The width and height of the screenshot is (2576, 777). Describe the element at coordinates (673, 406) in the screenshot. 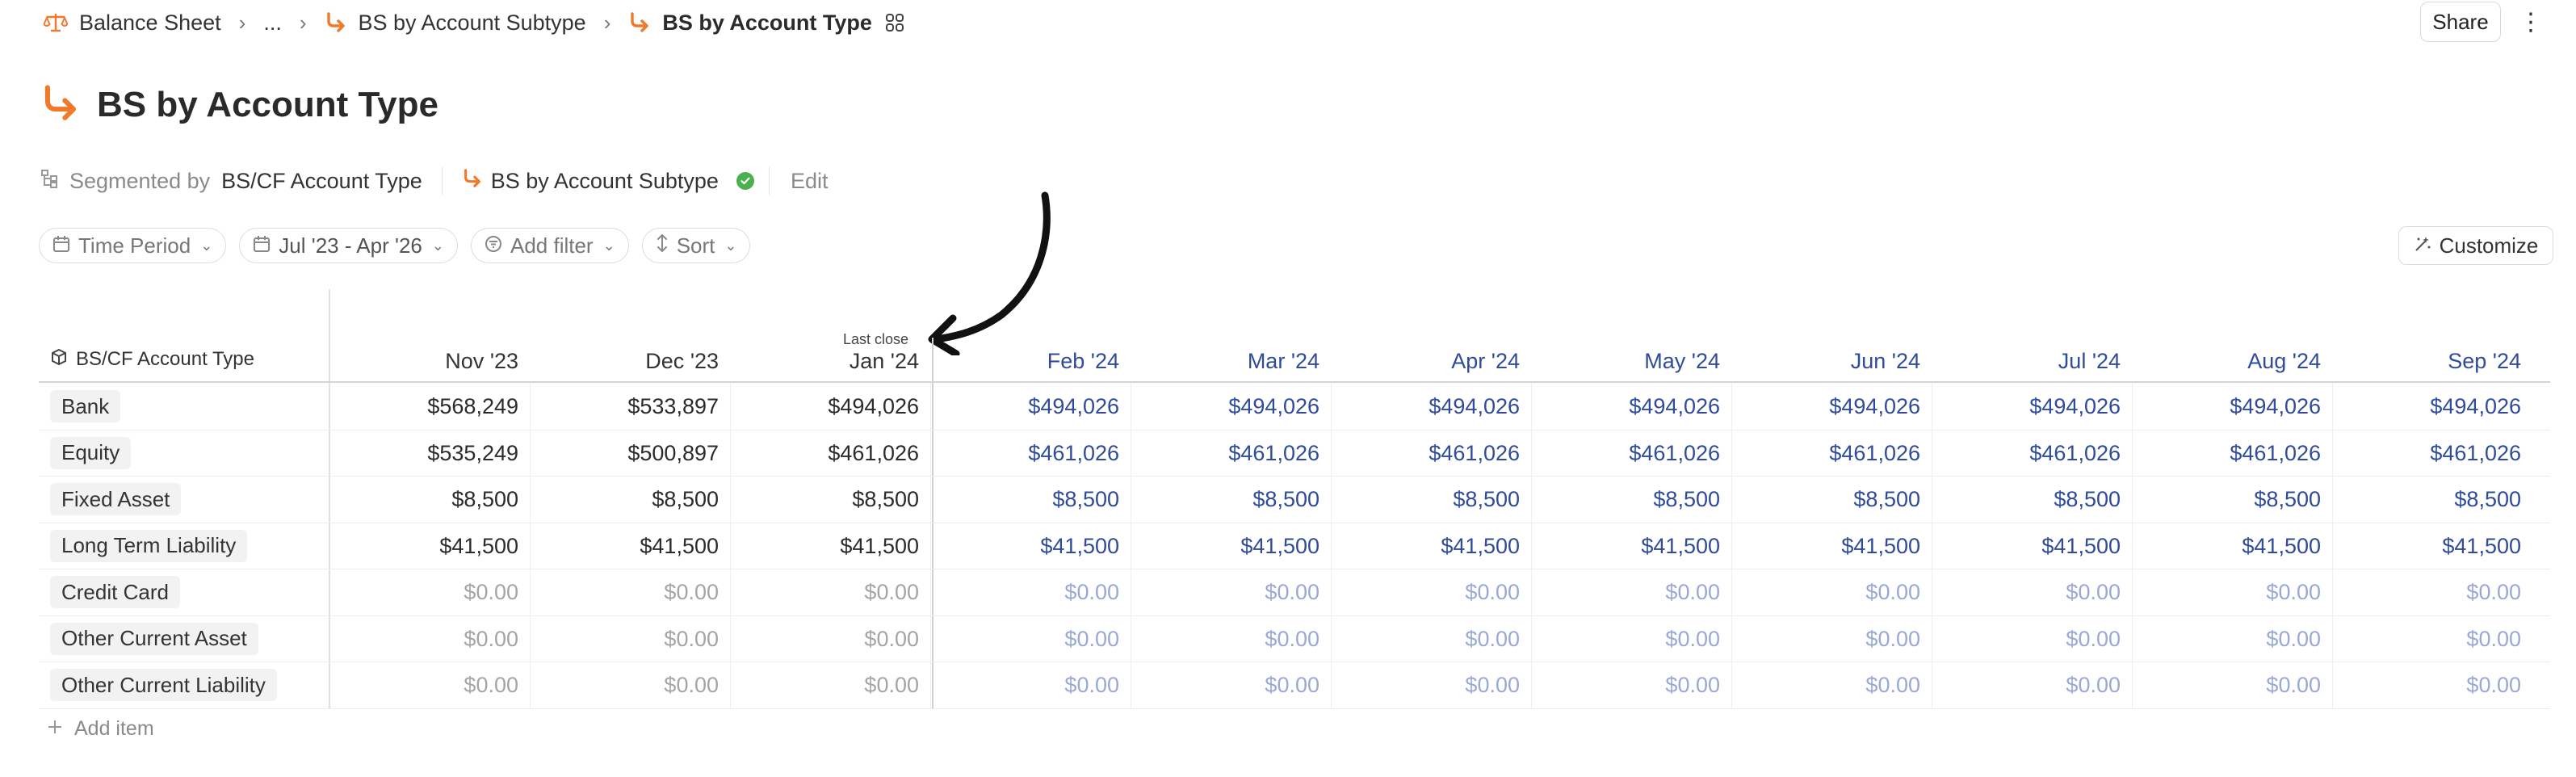

I see `table-cell: $533,897` at that location.